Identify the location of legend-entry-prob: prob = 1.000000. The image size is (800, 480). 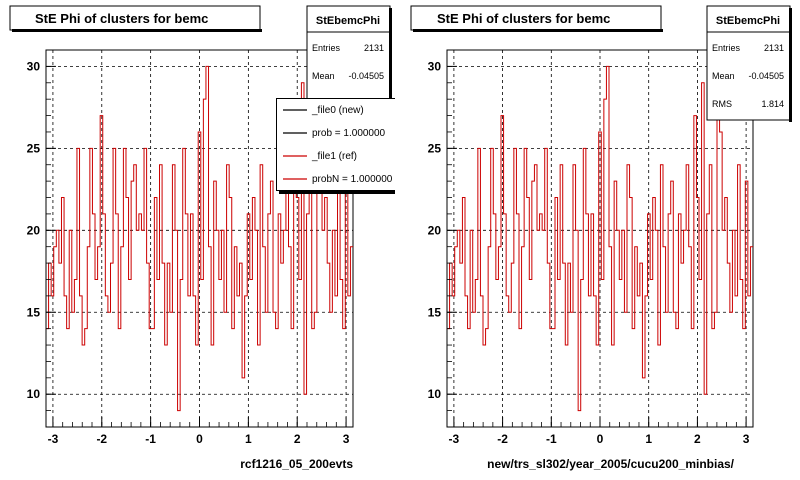
(349, 133).